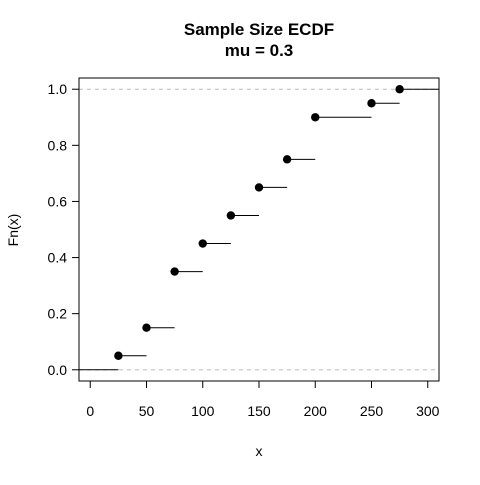  I want to click on x-tick-label: 0, so click(90, 411).